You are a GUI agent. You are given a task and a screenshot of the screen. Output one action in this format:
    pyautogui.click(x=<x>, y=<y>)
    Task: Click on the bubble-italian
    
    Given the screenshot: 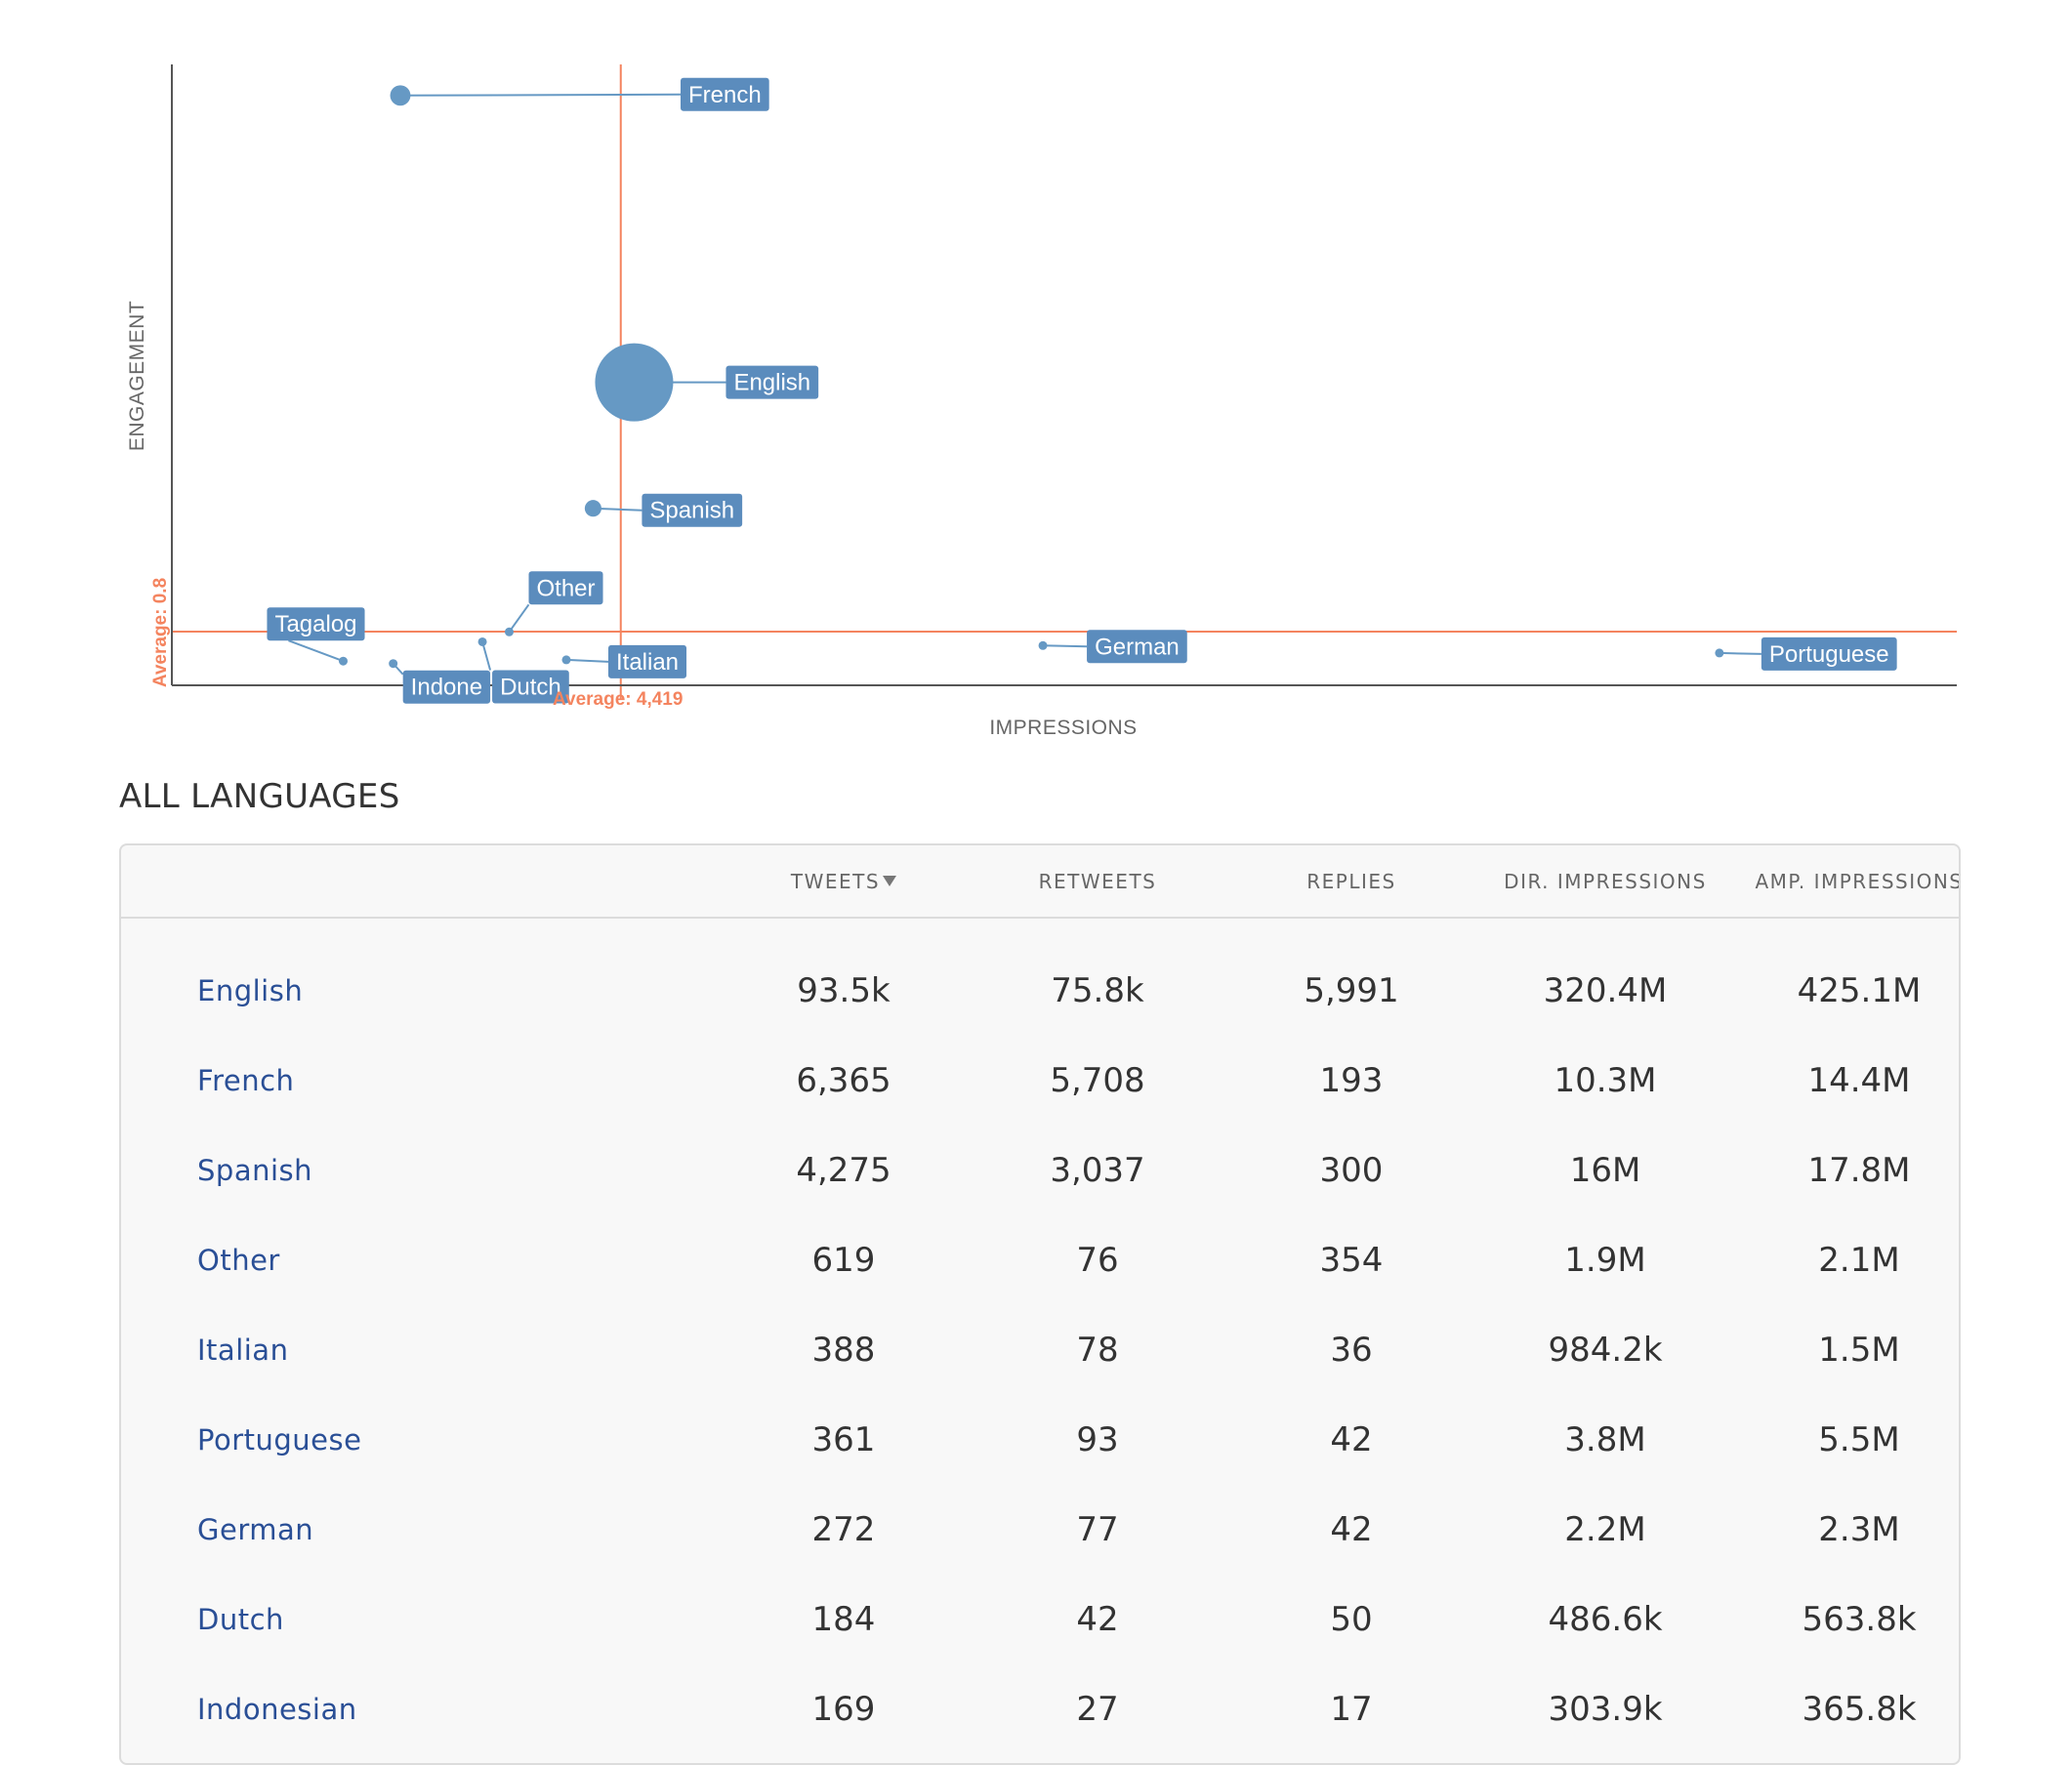 What is the action you would take?
    pyautogui.click(x=566, y=660)
    